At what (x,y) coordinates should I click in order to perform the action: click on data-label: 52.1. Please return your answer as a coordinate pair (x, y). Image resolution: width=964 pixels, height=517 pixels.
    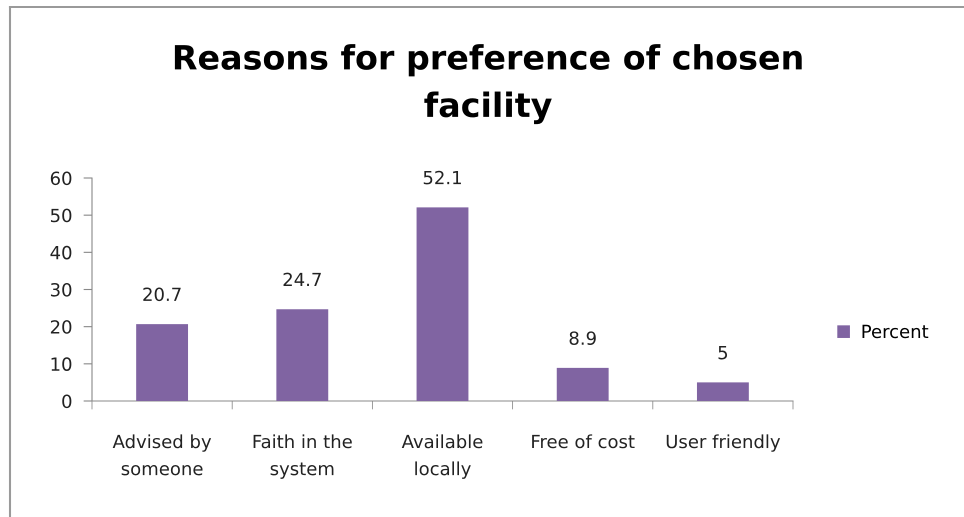
    Looking at the image, I should click on (442, 177).